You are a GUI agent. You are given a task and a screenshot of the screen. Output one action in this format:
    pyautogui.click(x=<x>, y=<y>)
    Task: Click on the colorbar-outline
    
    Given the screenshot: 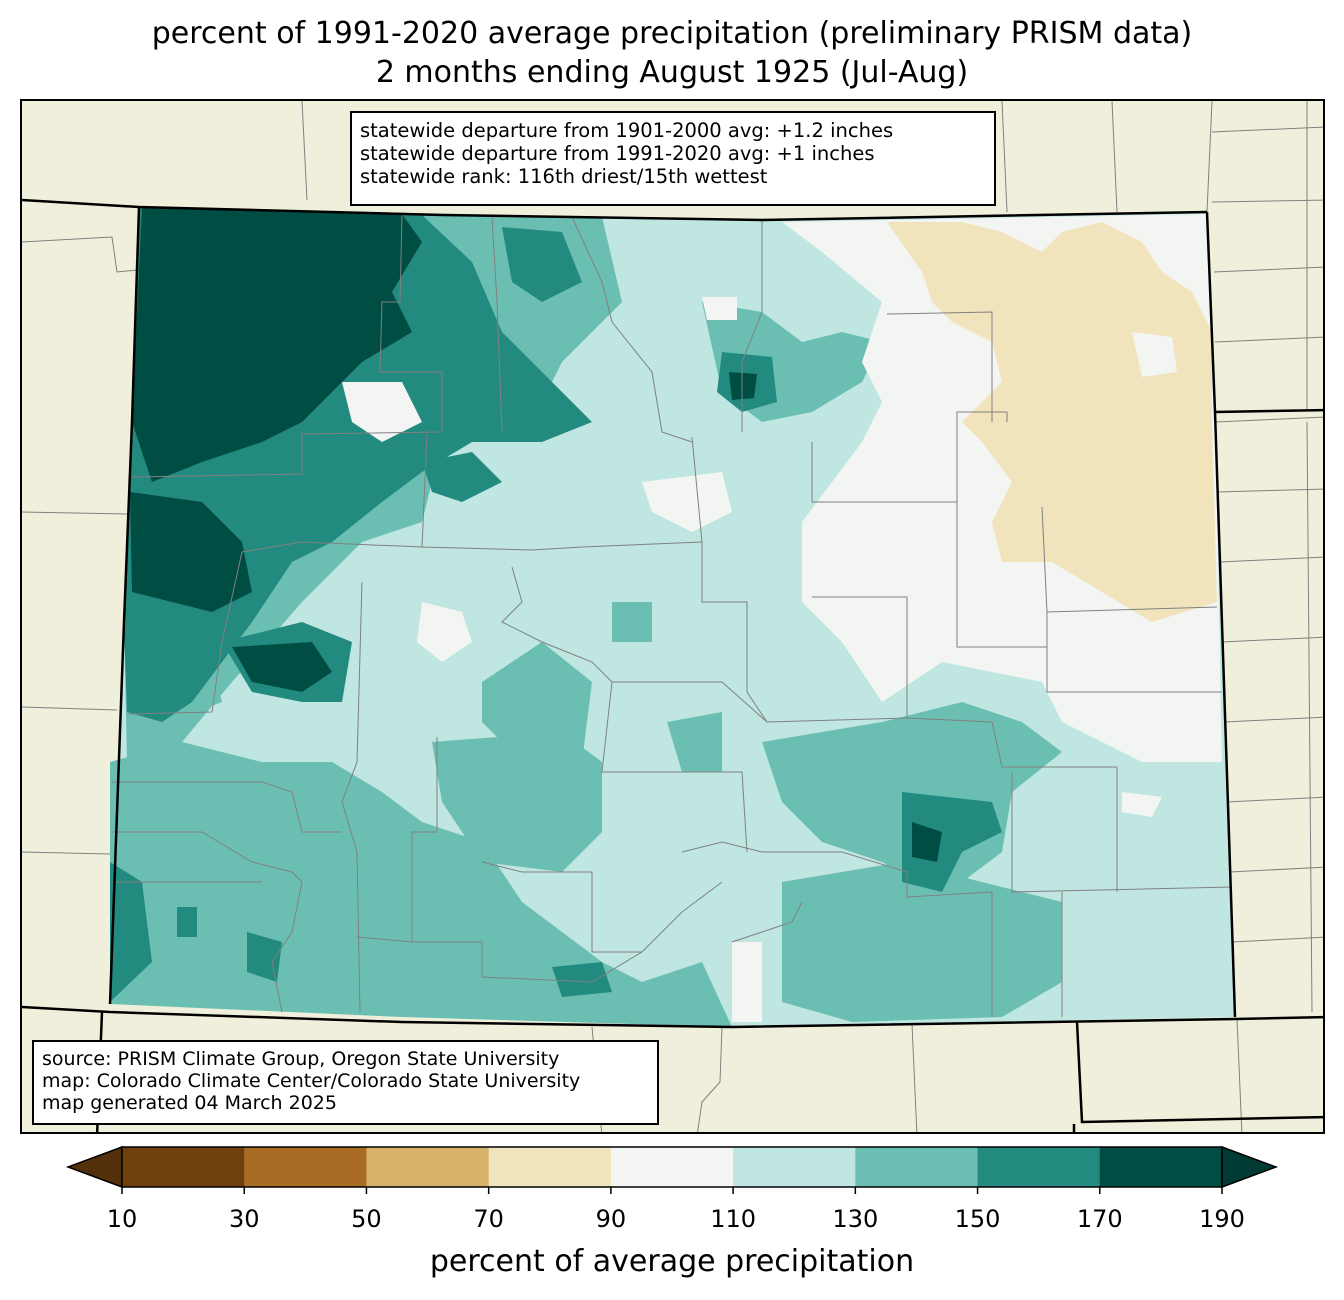 What is the action you would take?
    pyautogui.click(x=672, y=1167)
    